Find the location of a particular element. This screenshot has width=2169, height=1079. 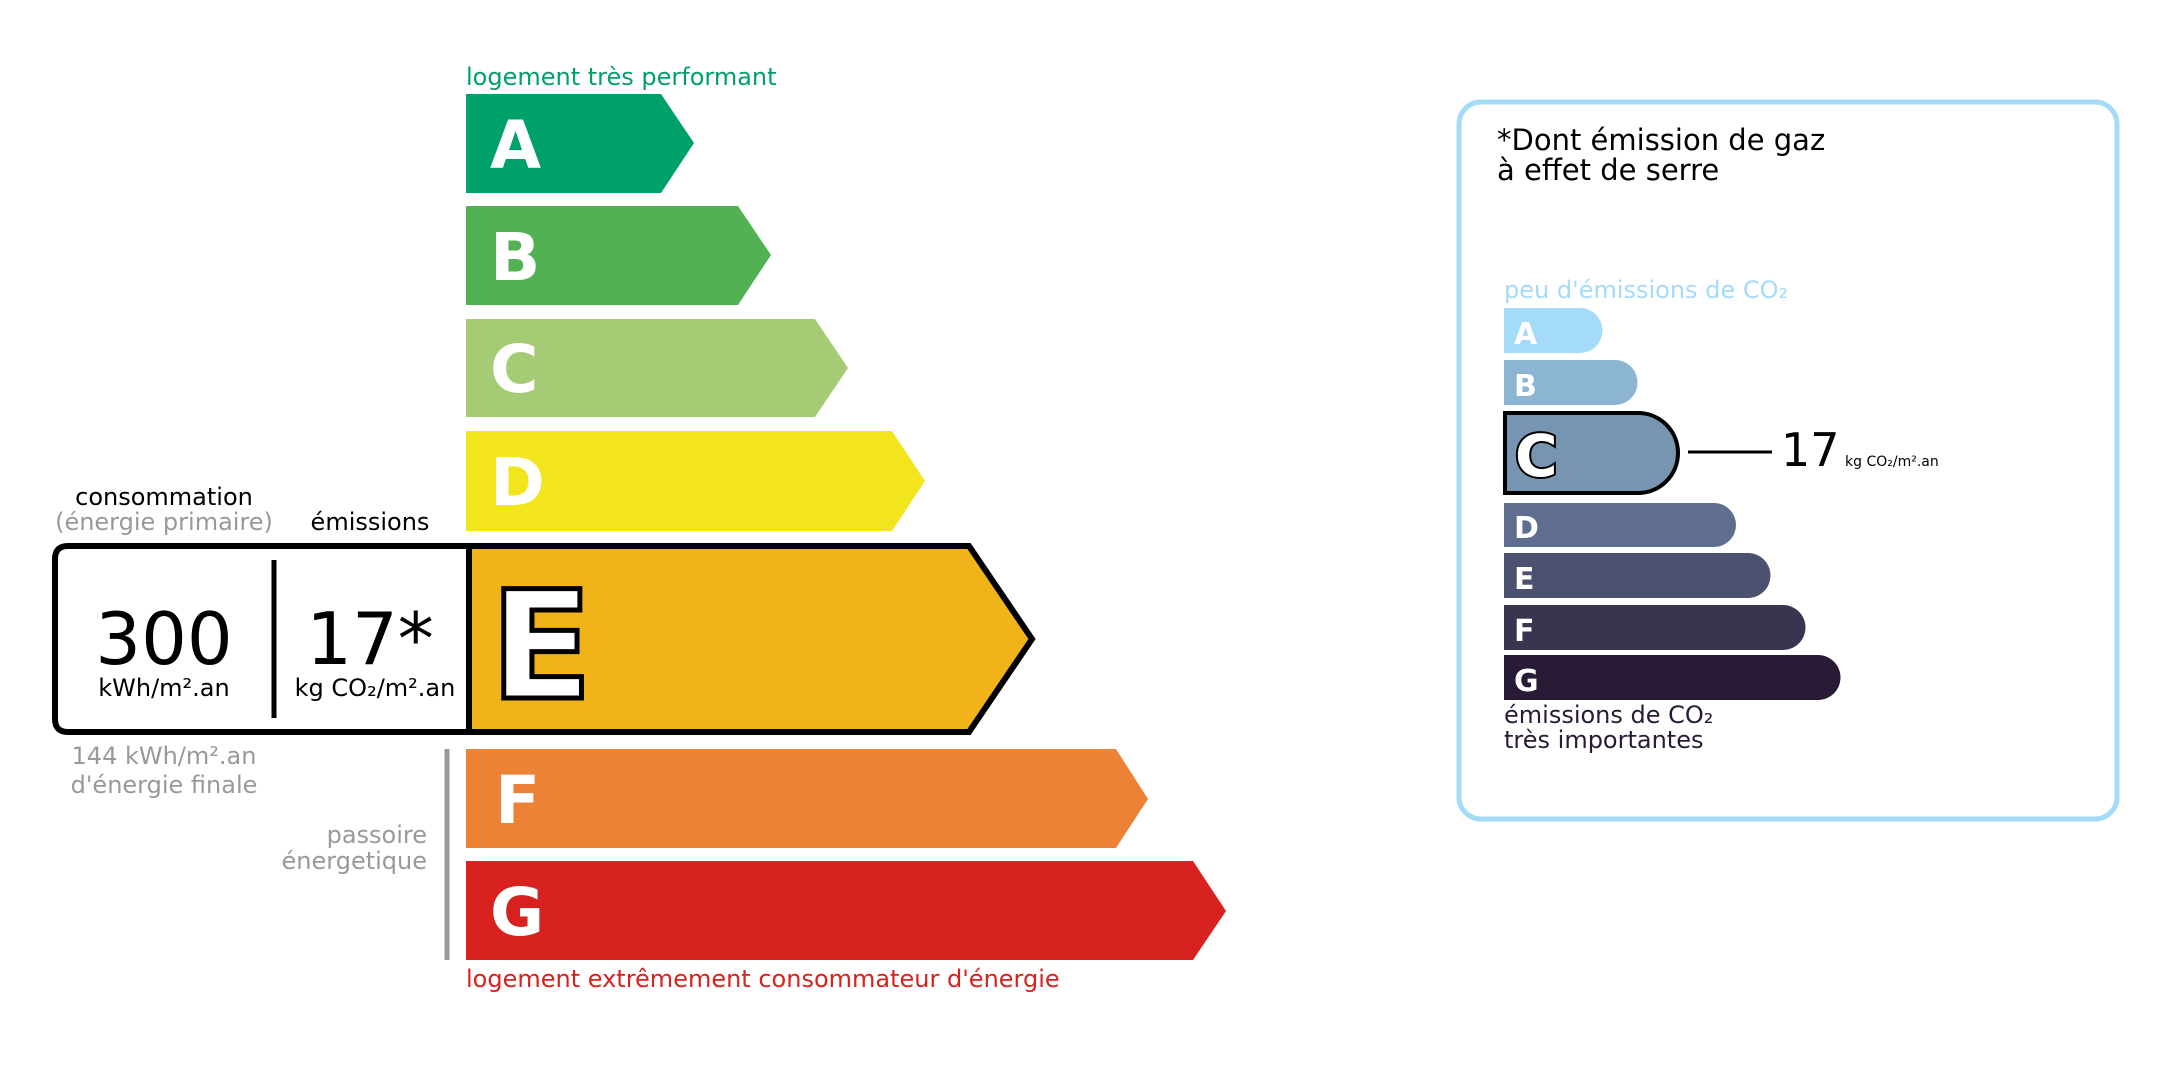

emissions-label: émissions is located at coordinates (370, 522).